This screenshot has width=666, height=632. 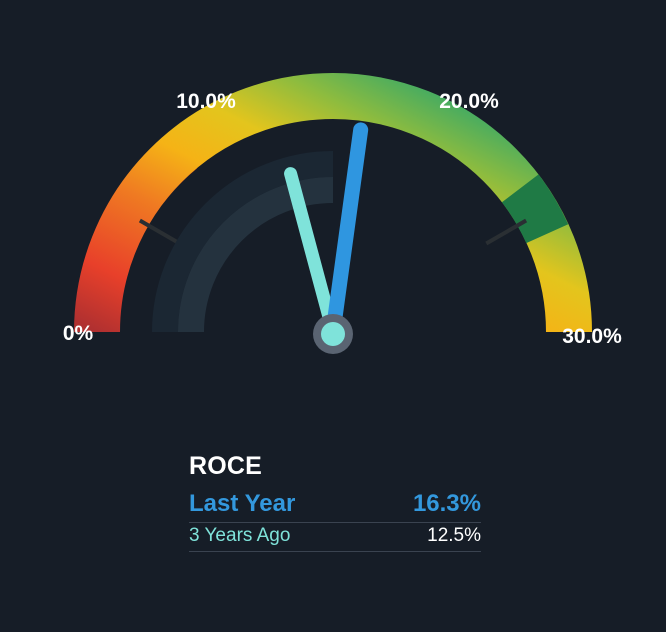 I want to click on gauge-tick-marks, so click(x=333, y=232).